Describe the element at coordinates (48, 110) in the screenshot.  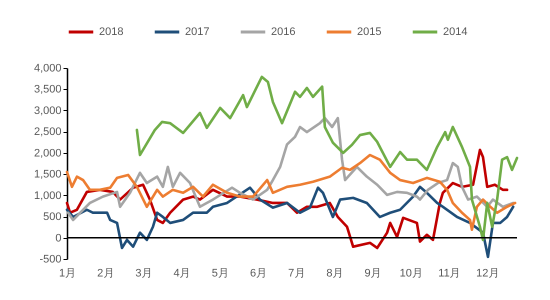
I see `y-tick-label: 3,000` at that location.